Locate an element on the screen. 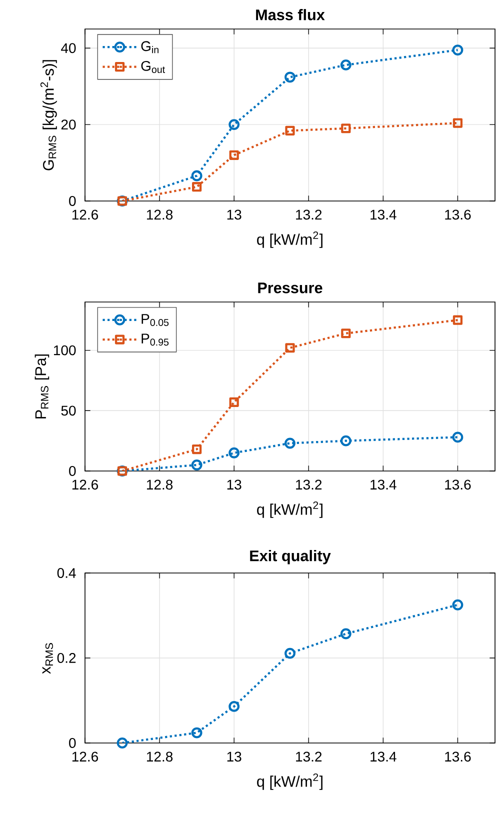 The height and width of the screenshot is (814, 496). y-axis-title: x$_{RMS}$ is located at coordinates (48, 658).